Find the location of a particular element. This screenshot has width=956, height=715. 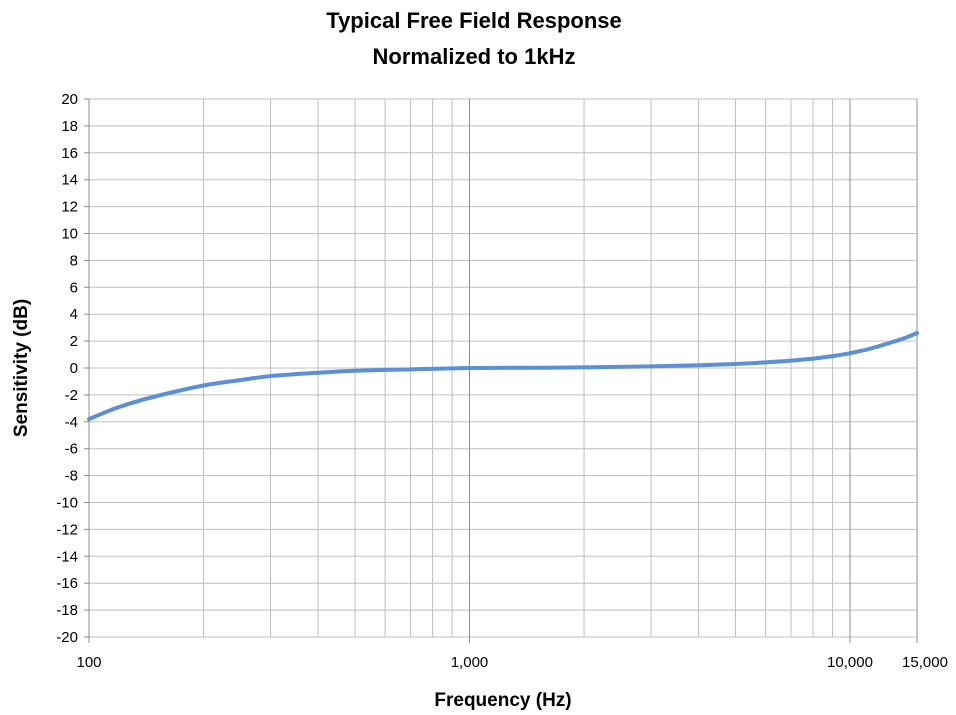

y-tick-label: -2 is located at coordinates (71, 395).